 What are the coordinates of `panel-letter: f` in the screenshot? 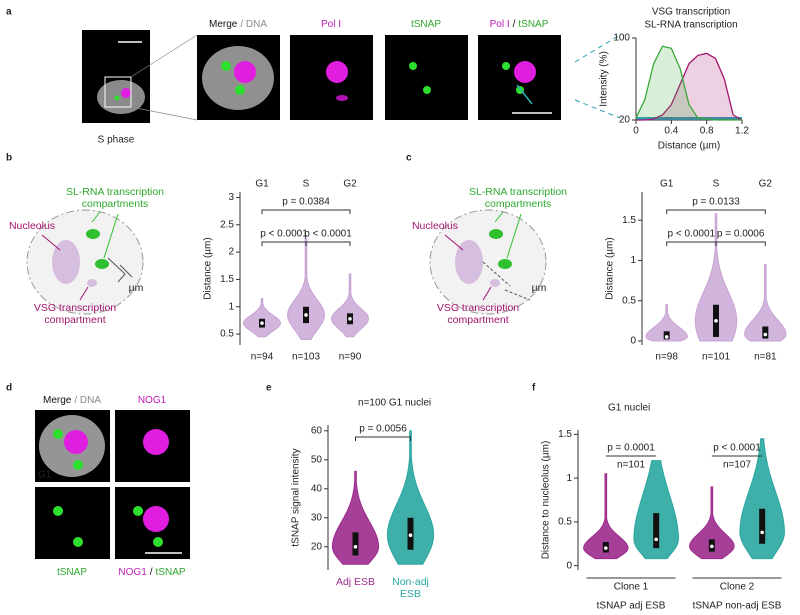 It's located at (534, 388).